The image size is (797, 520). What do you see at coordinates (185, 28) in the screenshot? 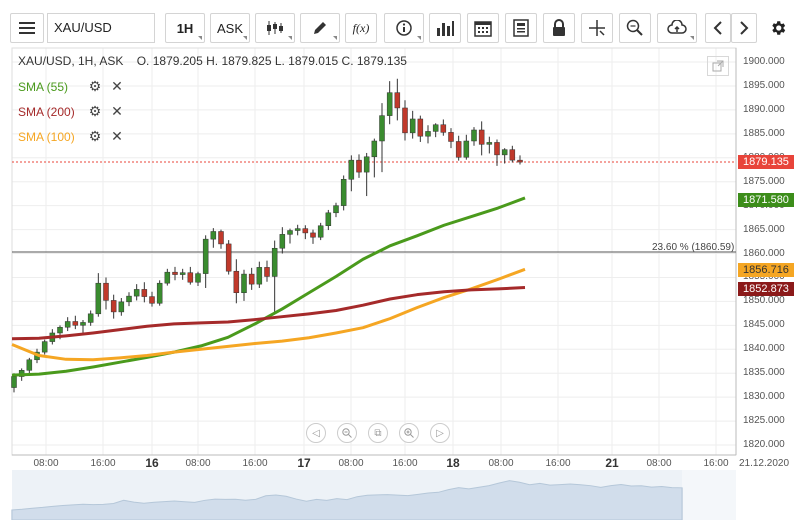
I see `timeframe-button: 1H` at bounding box center [185, 28].